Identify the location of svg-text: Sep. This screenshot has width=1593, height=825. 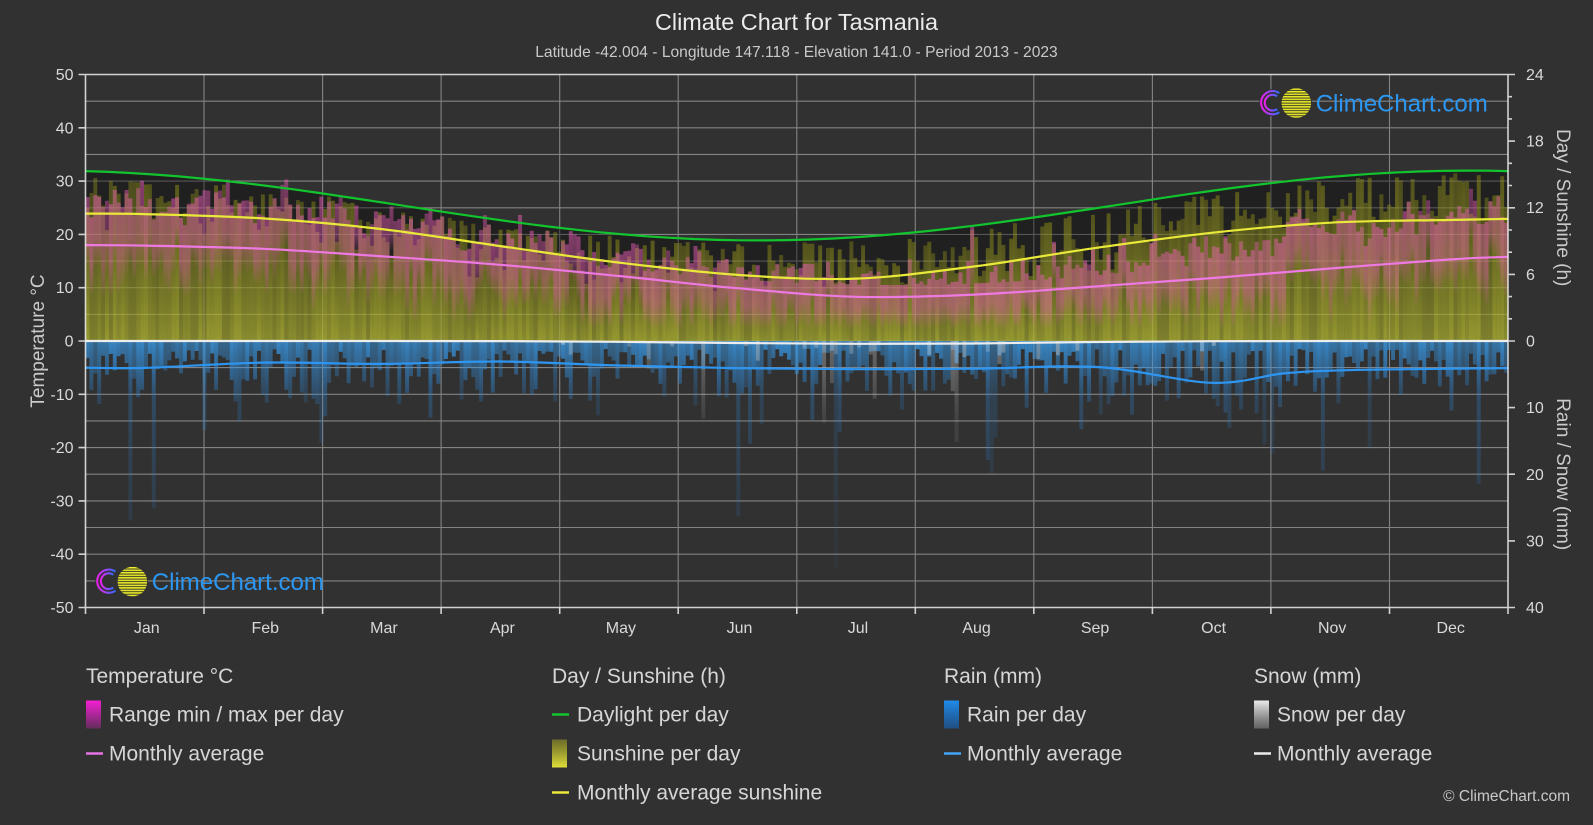
(1095, 628).